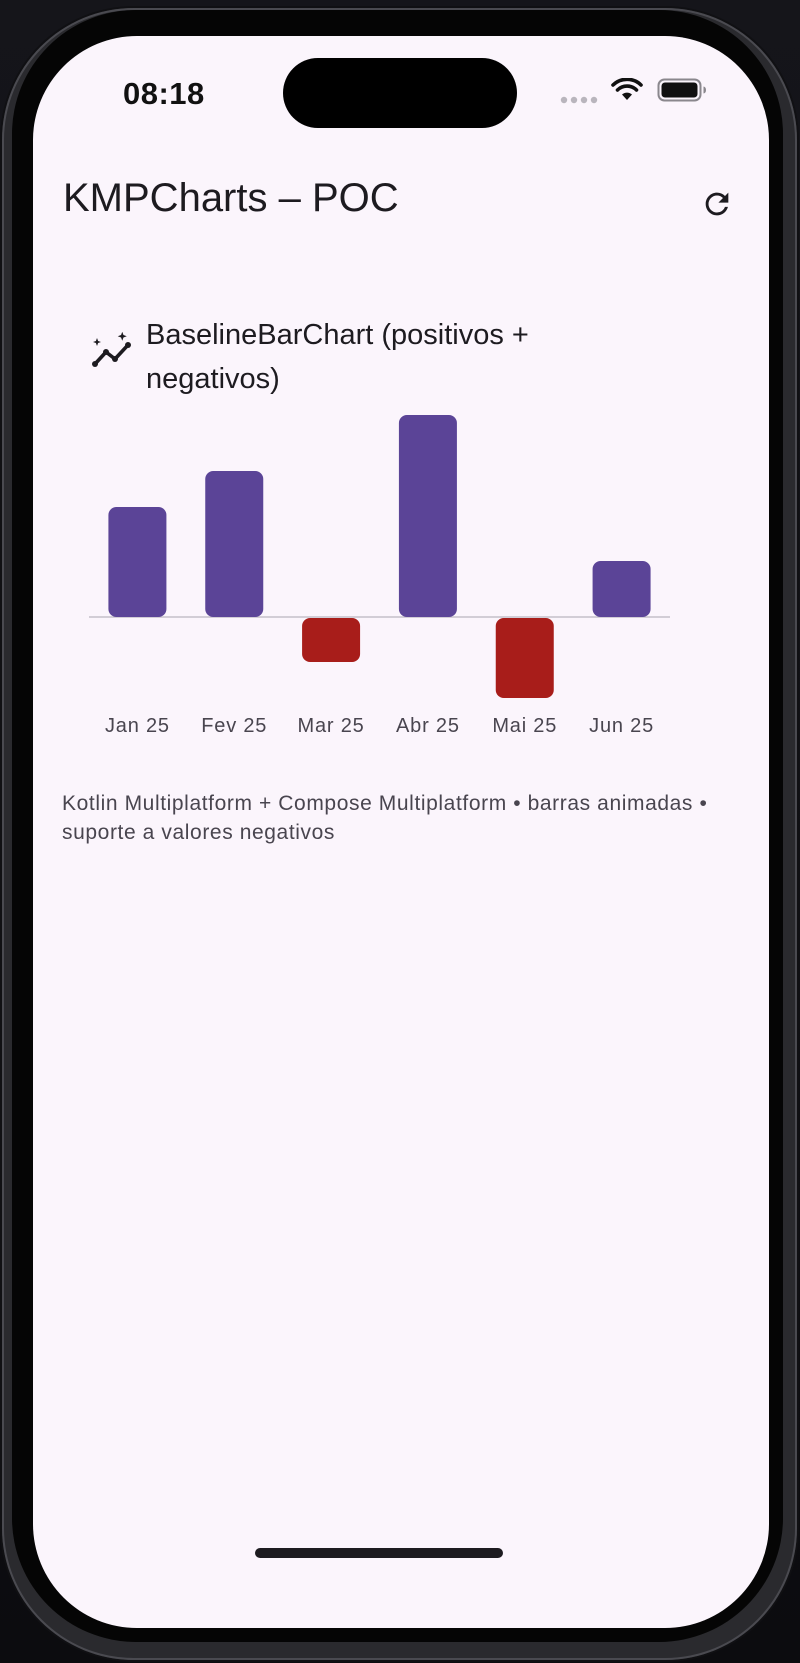 The height and width of the screenshot is (1663, 800). I want to click on page-title: KMPCharts – POC, so click(231, 198).